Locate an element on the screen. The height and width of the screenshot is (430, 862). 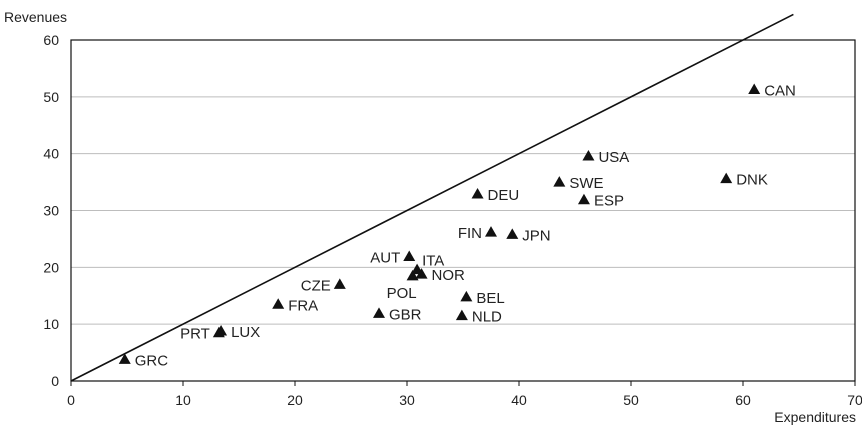
point-marker-bel is located at coordinates (466, 296).